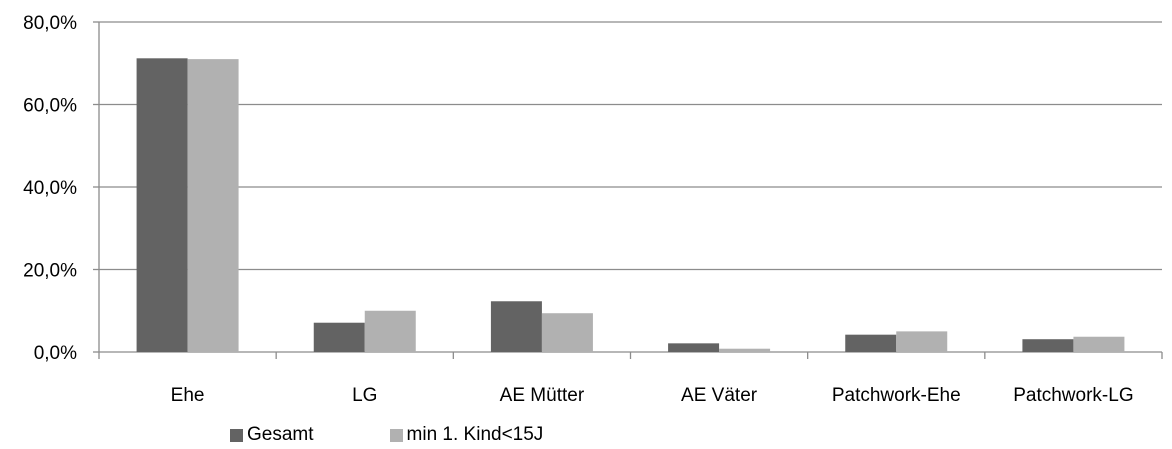  What do you see at coordinates (50, 23) in the screenshot?
I see `y-tick-label: 80,0%` at bounding box center [50, 23].